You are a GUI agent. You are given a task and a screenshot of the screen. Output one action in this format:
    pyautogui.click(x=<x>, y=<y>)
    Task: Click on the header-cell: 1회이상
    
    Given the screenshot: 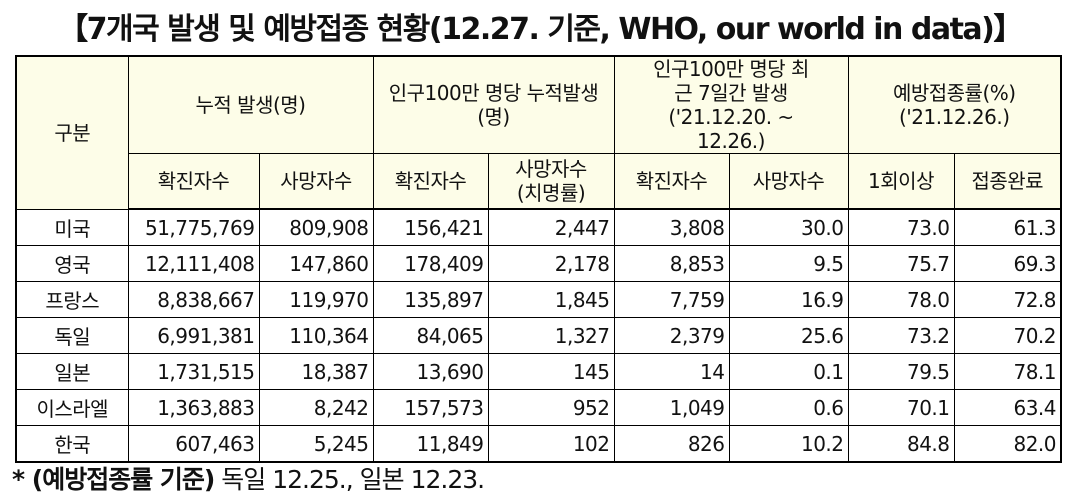 What is the action you would take?
    pyautogui.click(x=901, y=181)
    